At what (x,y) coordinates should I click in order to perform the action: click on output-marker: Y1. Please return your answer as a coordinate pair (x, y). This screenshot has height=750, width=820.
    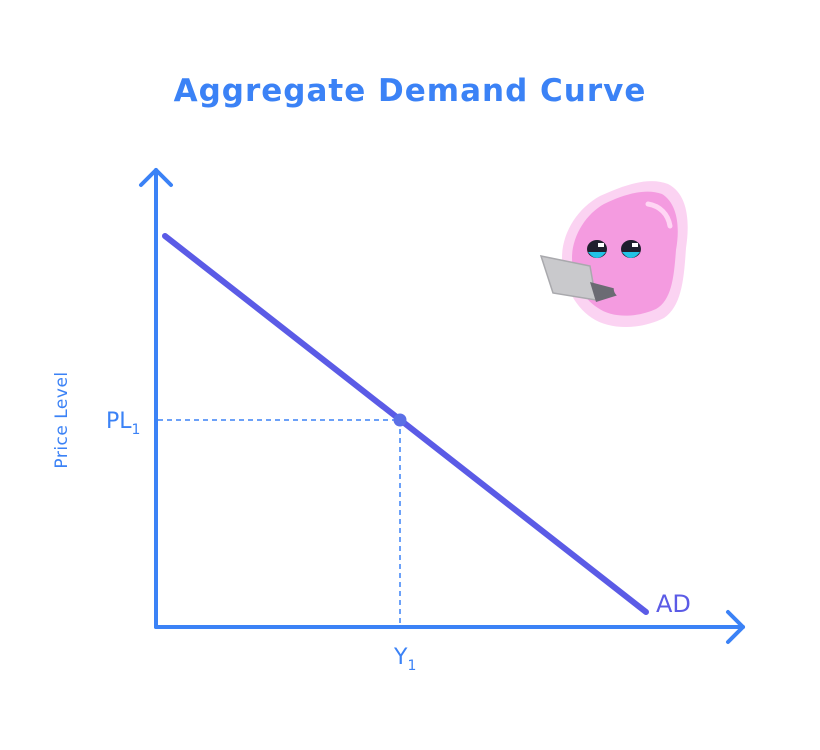
    Looking at the image, I should click on (404, 659).